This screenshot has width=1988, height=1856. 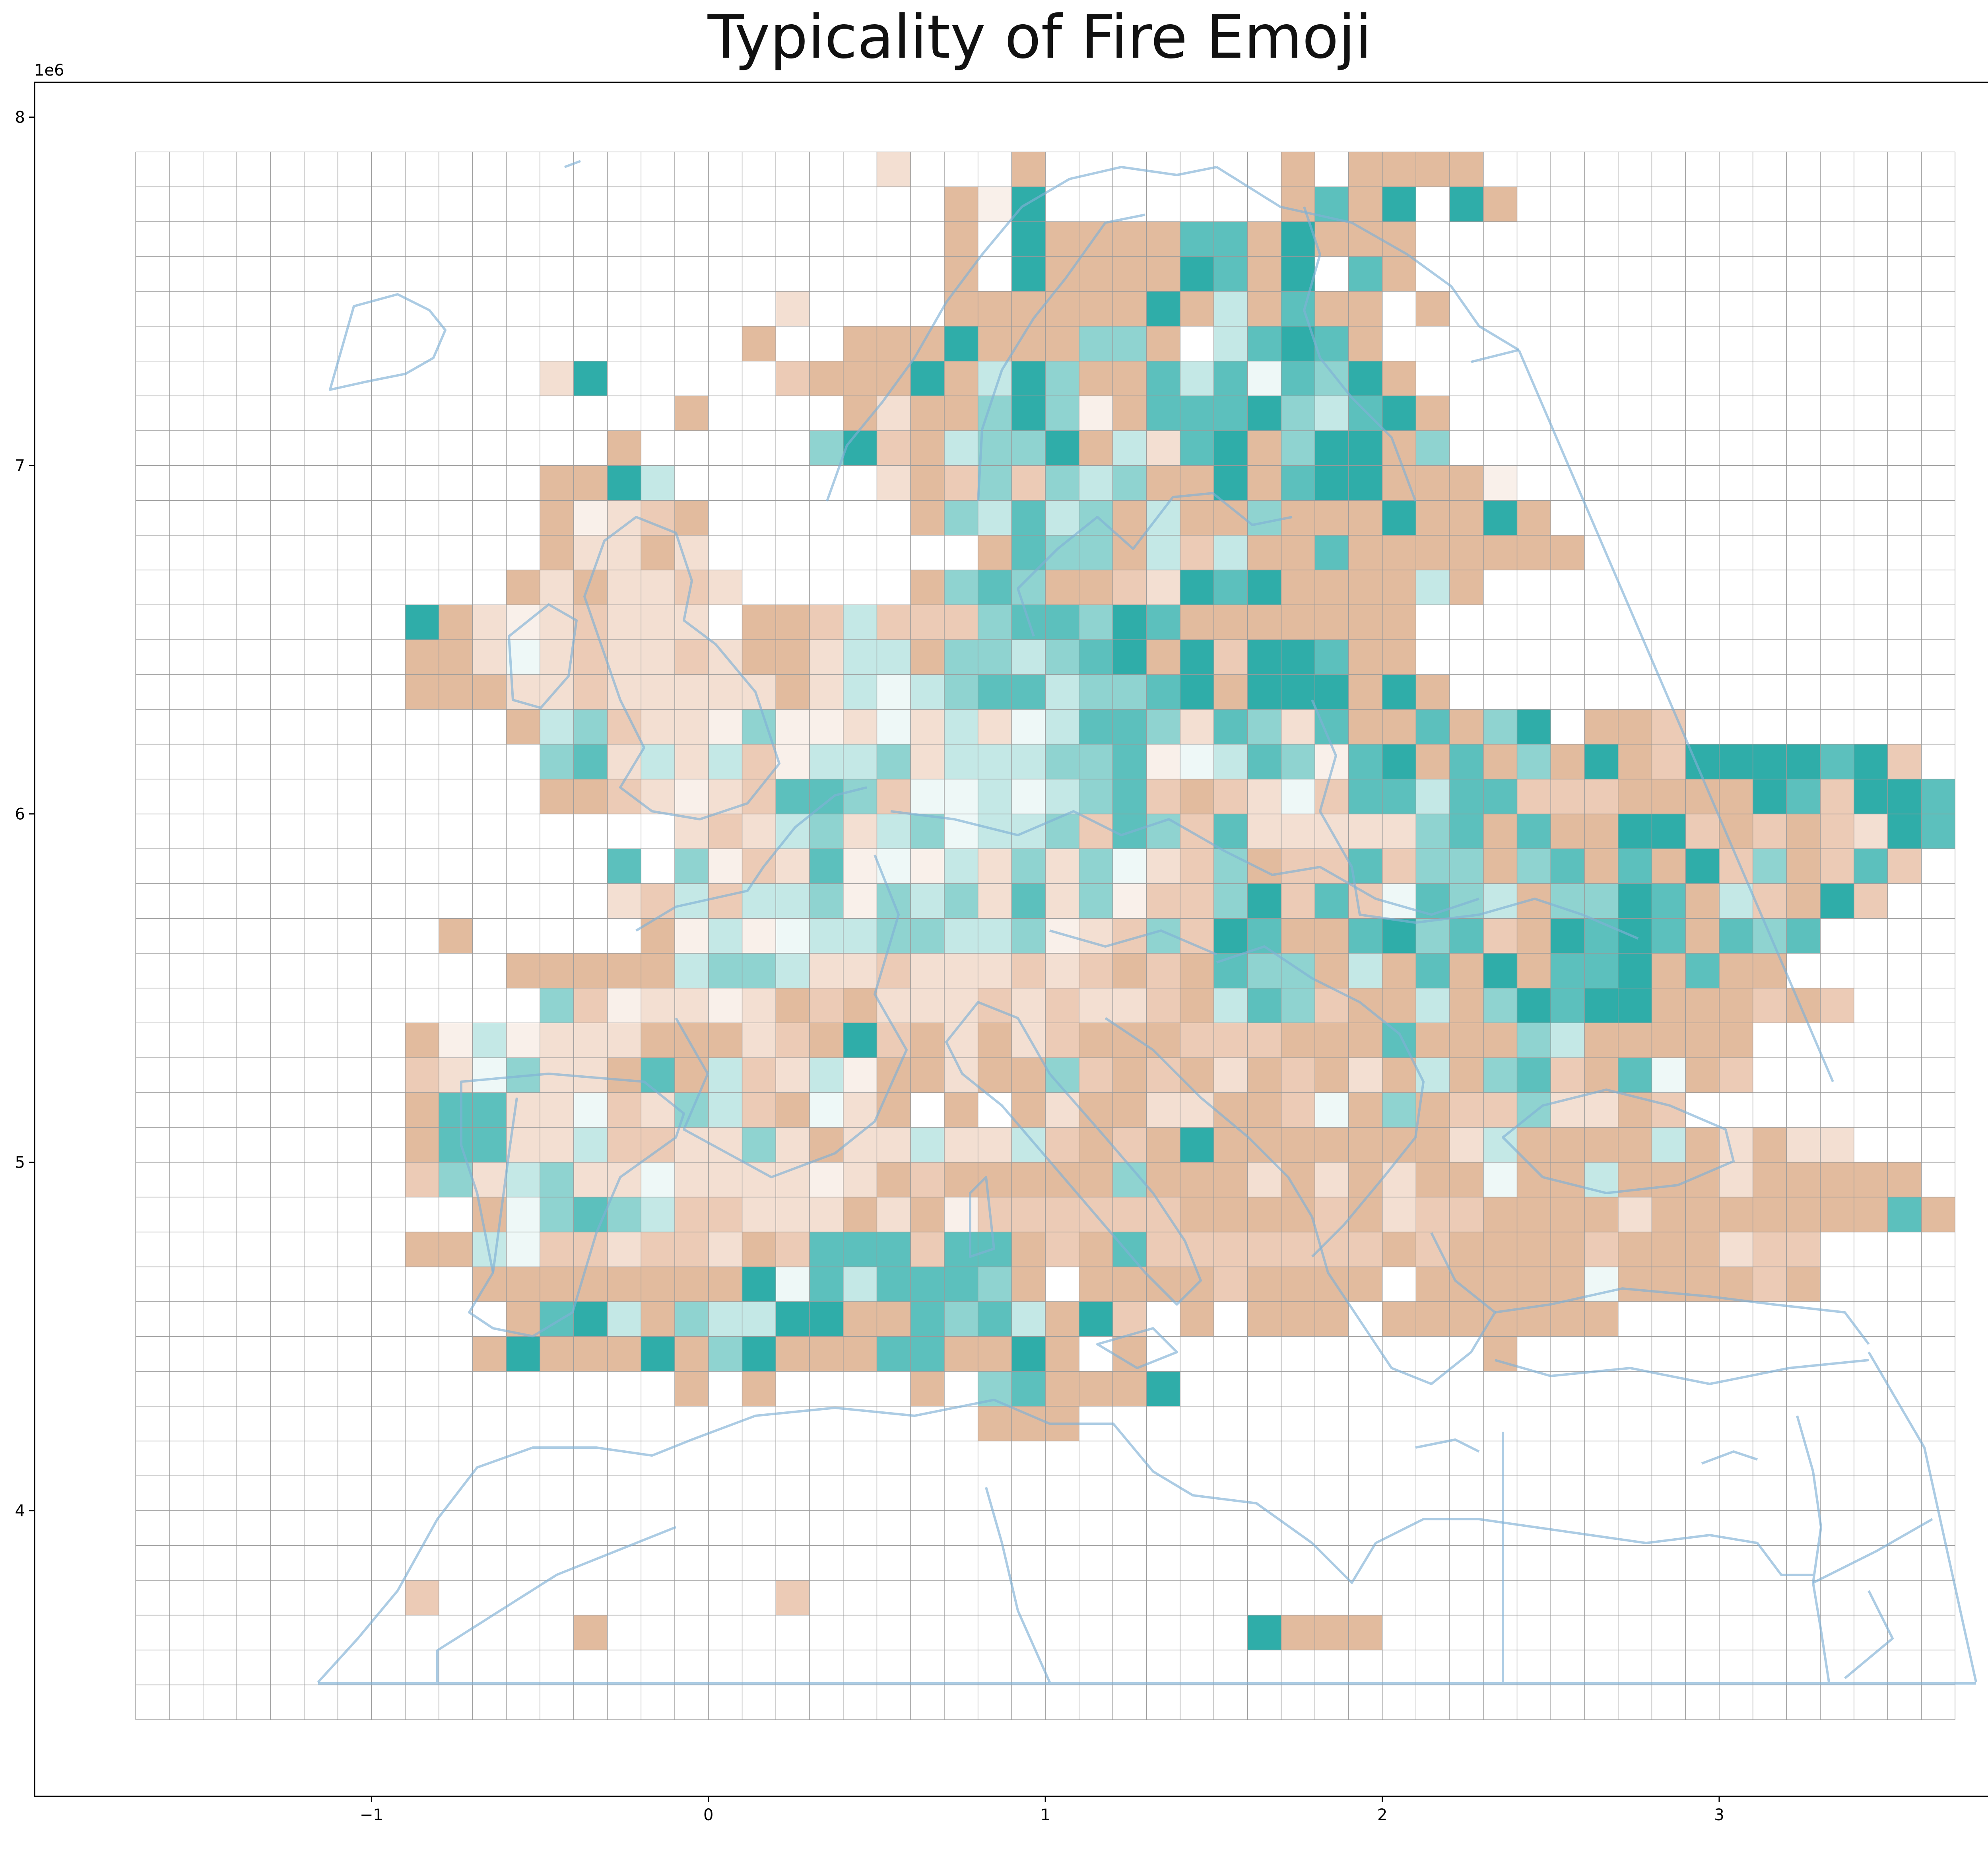 I want to click on y-tick-label: 5, so click(x=20, y=1163).